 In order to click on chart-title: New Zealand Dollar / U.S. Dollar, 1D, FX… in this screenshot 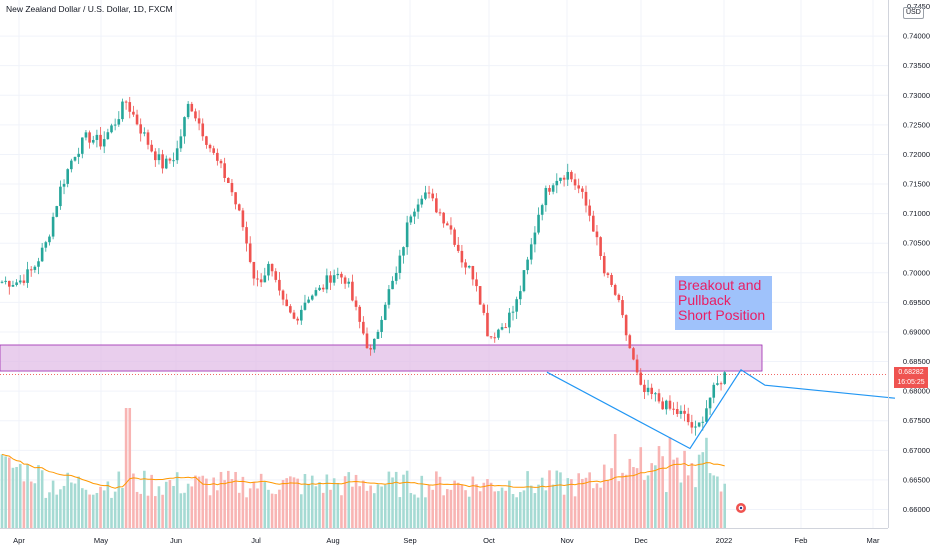, I will do `click(89, 9)`.